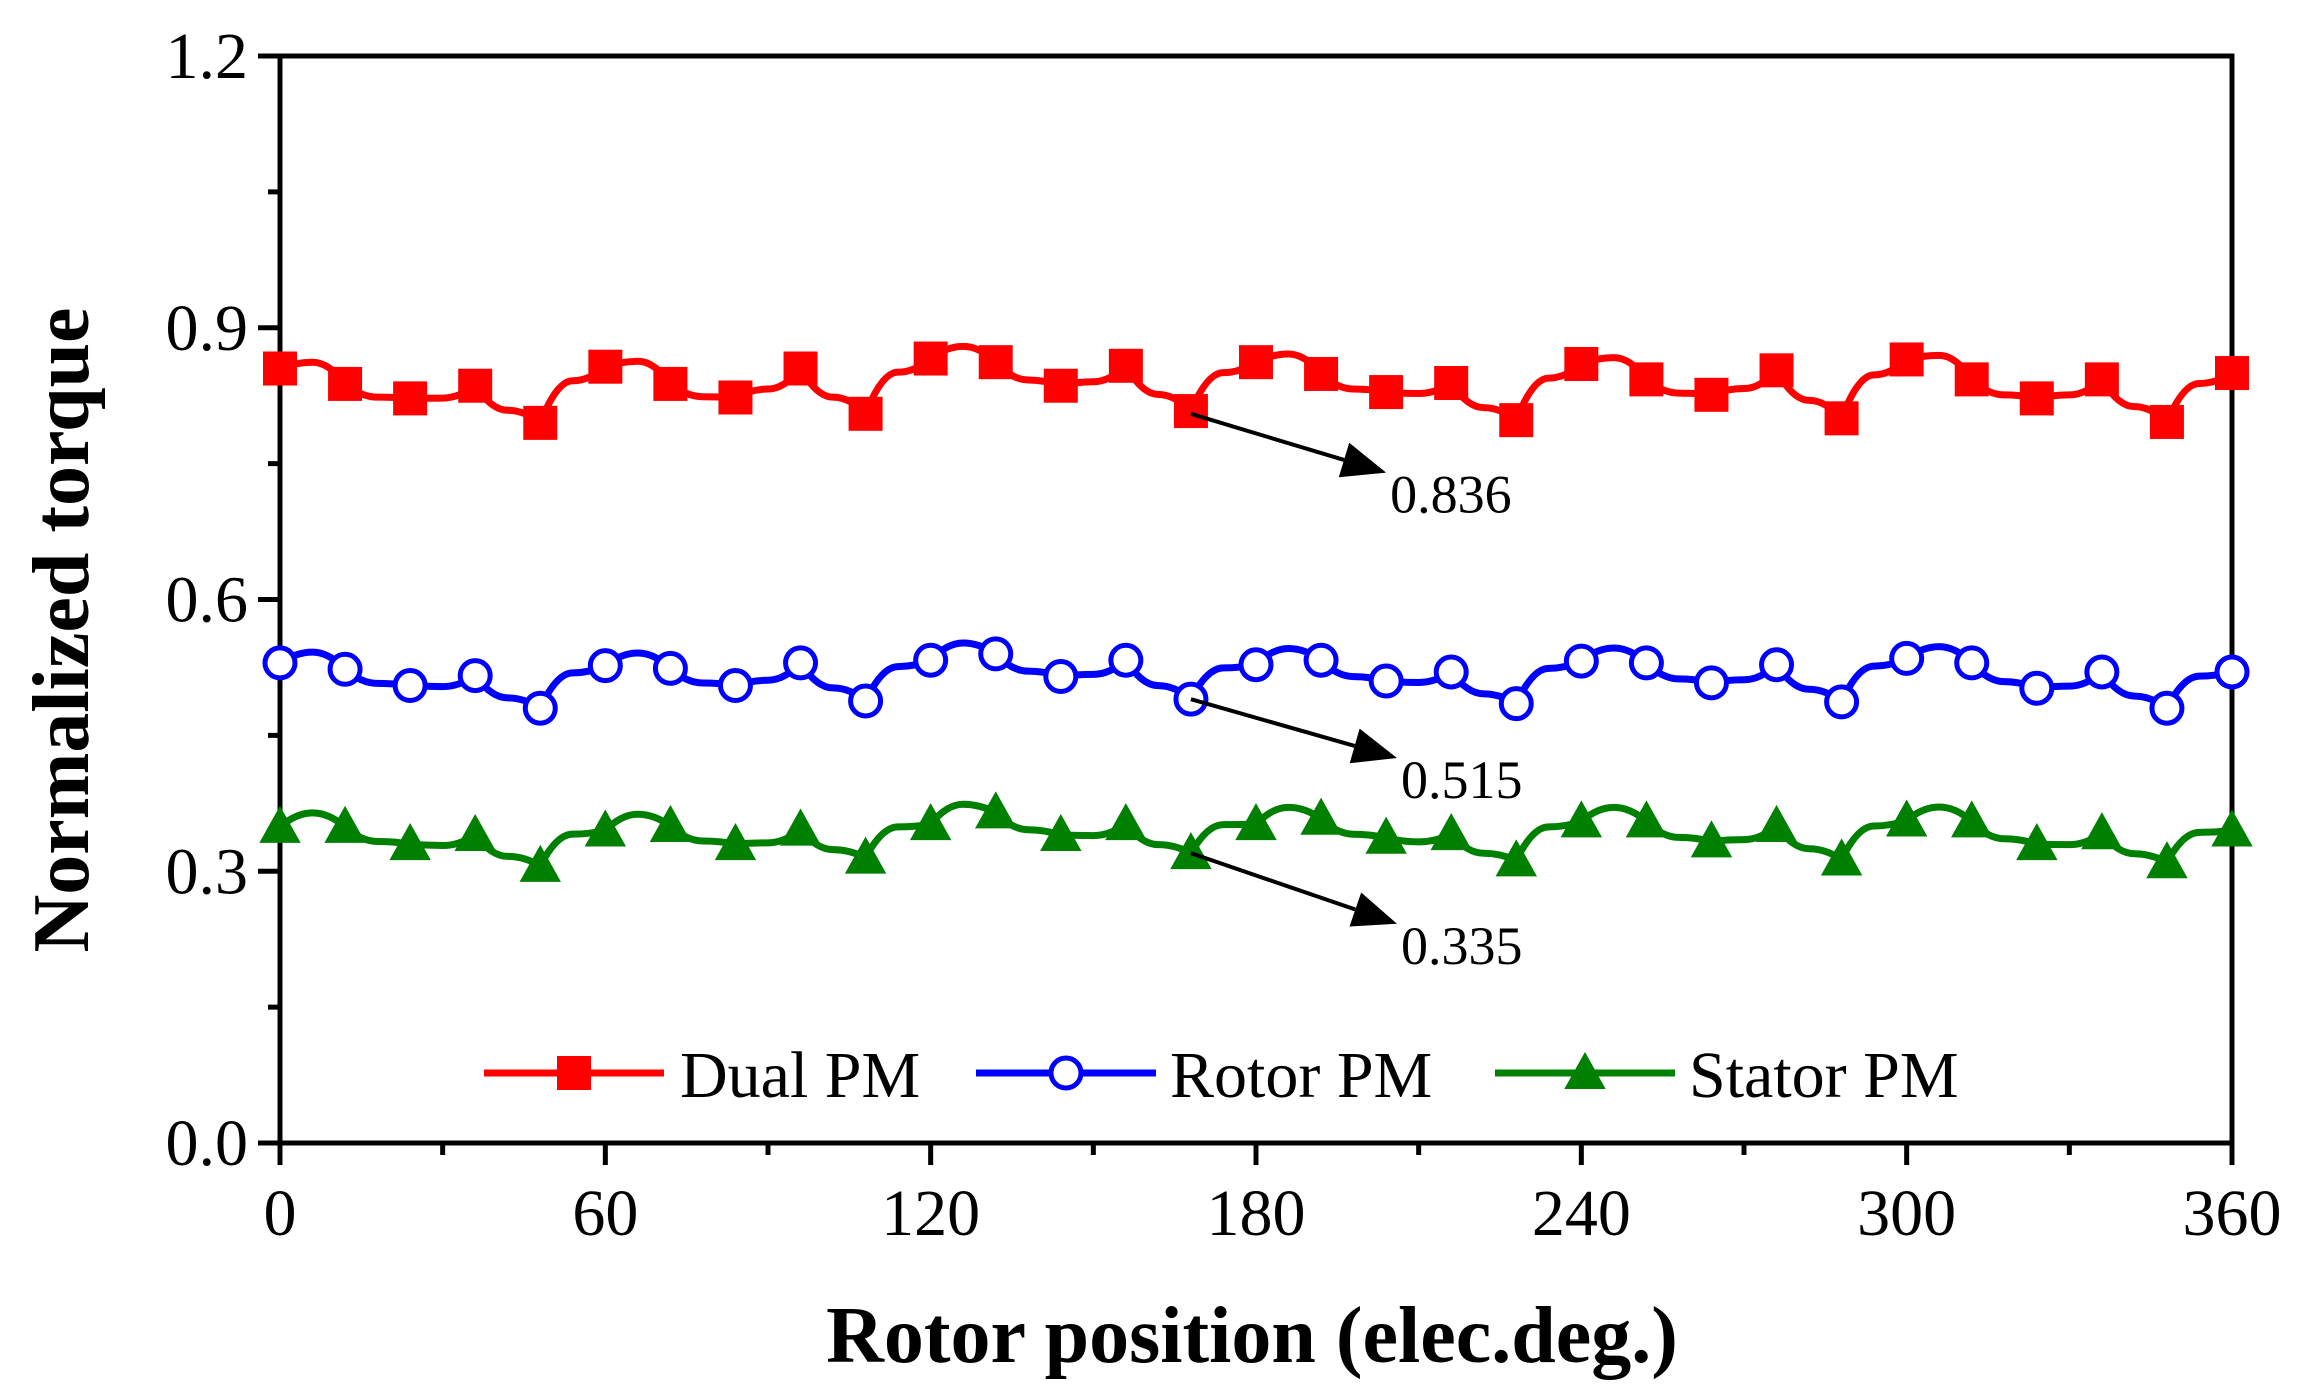  What do you see at coordinates (2232, 1213) in the screenshot?
I see `x-tick-label: 360` at bounding box center [2232, 1213].